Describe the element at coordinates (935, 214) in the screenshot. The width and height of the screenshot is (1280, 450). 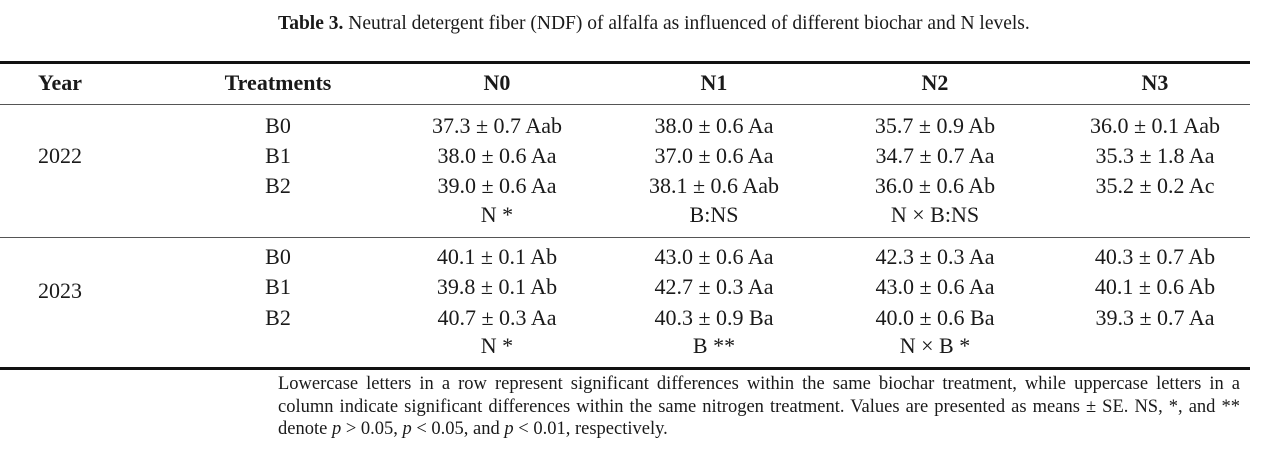
I see `significance-cell: N × B:NS` at that location.